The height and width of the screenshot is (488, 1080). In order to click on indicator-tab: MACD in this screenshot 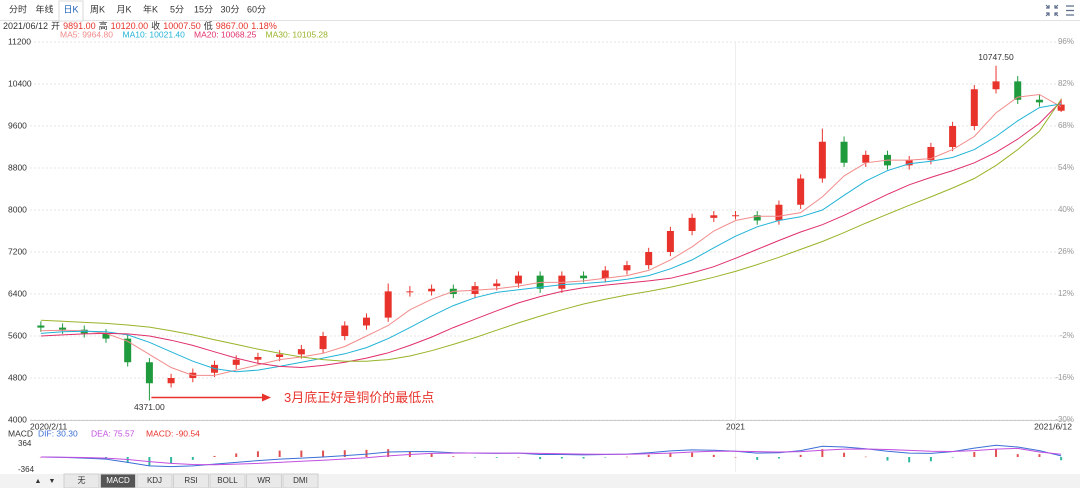, I will do `click(118, 480)`.